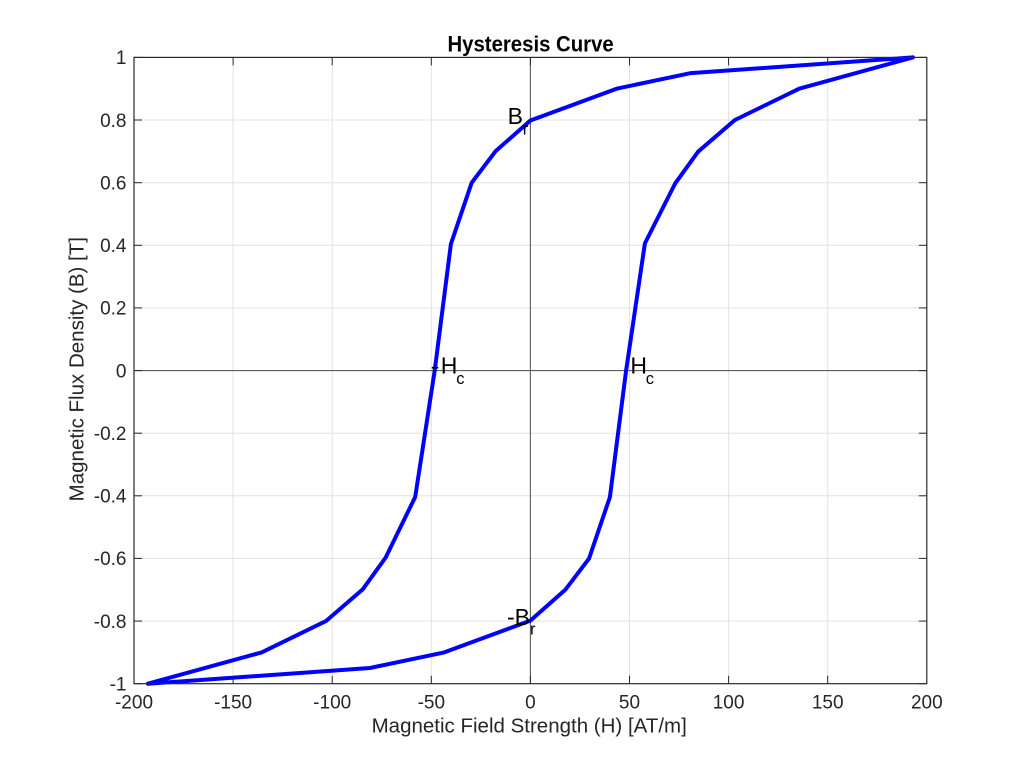  Describe the element at coordinates (332, 703) in the screenshot. I see `svg-text: -100` at that location.